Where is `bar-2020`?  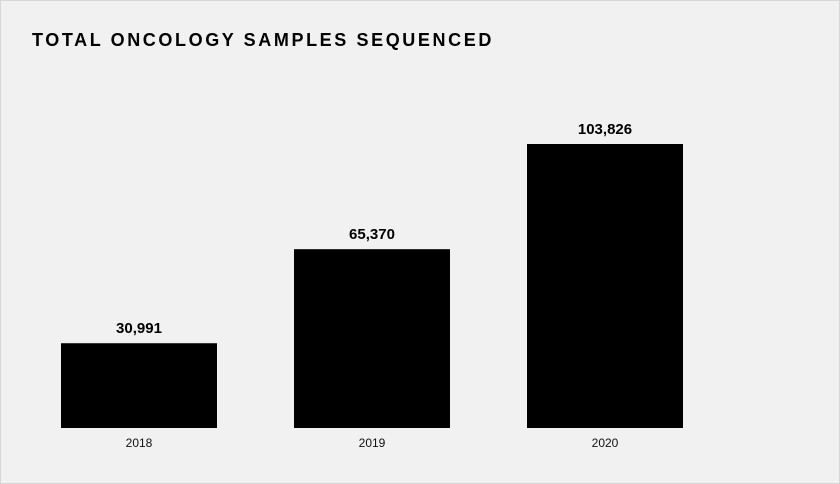 bar-2020 is located at coordinates (605, 286).